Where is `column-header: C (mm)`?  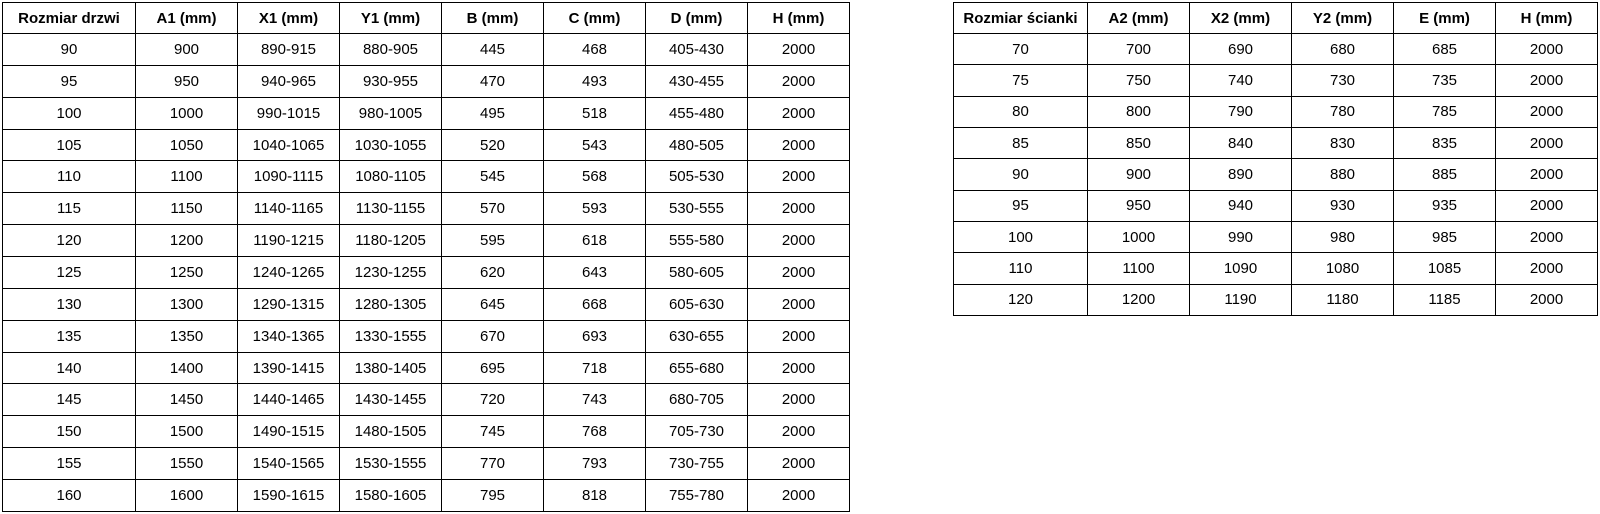 column-header: C (mm) is located at coordinates (594, 18).